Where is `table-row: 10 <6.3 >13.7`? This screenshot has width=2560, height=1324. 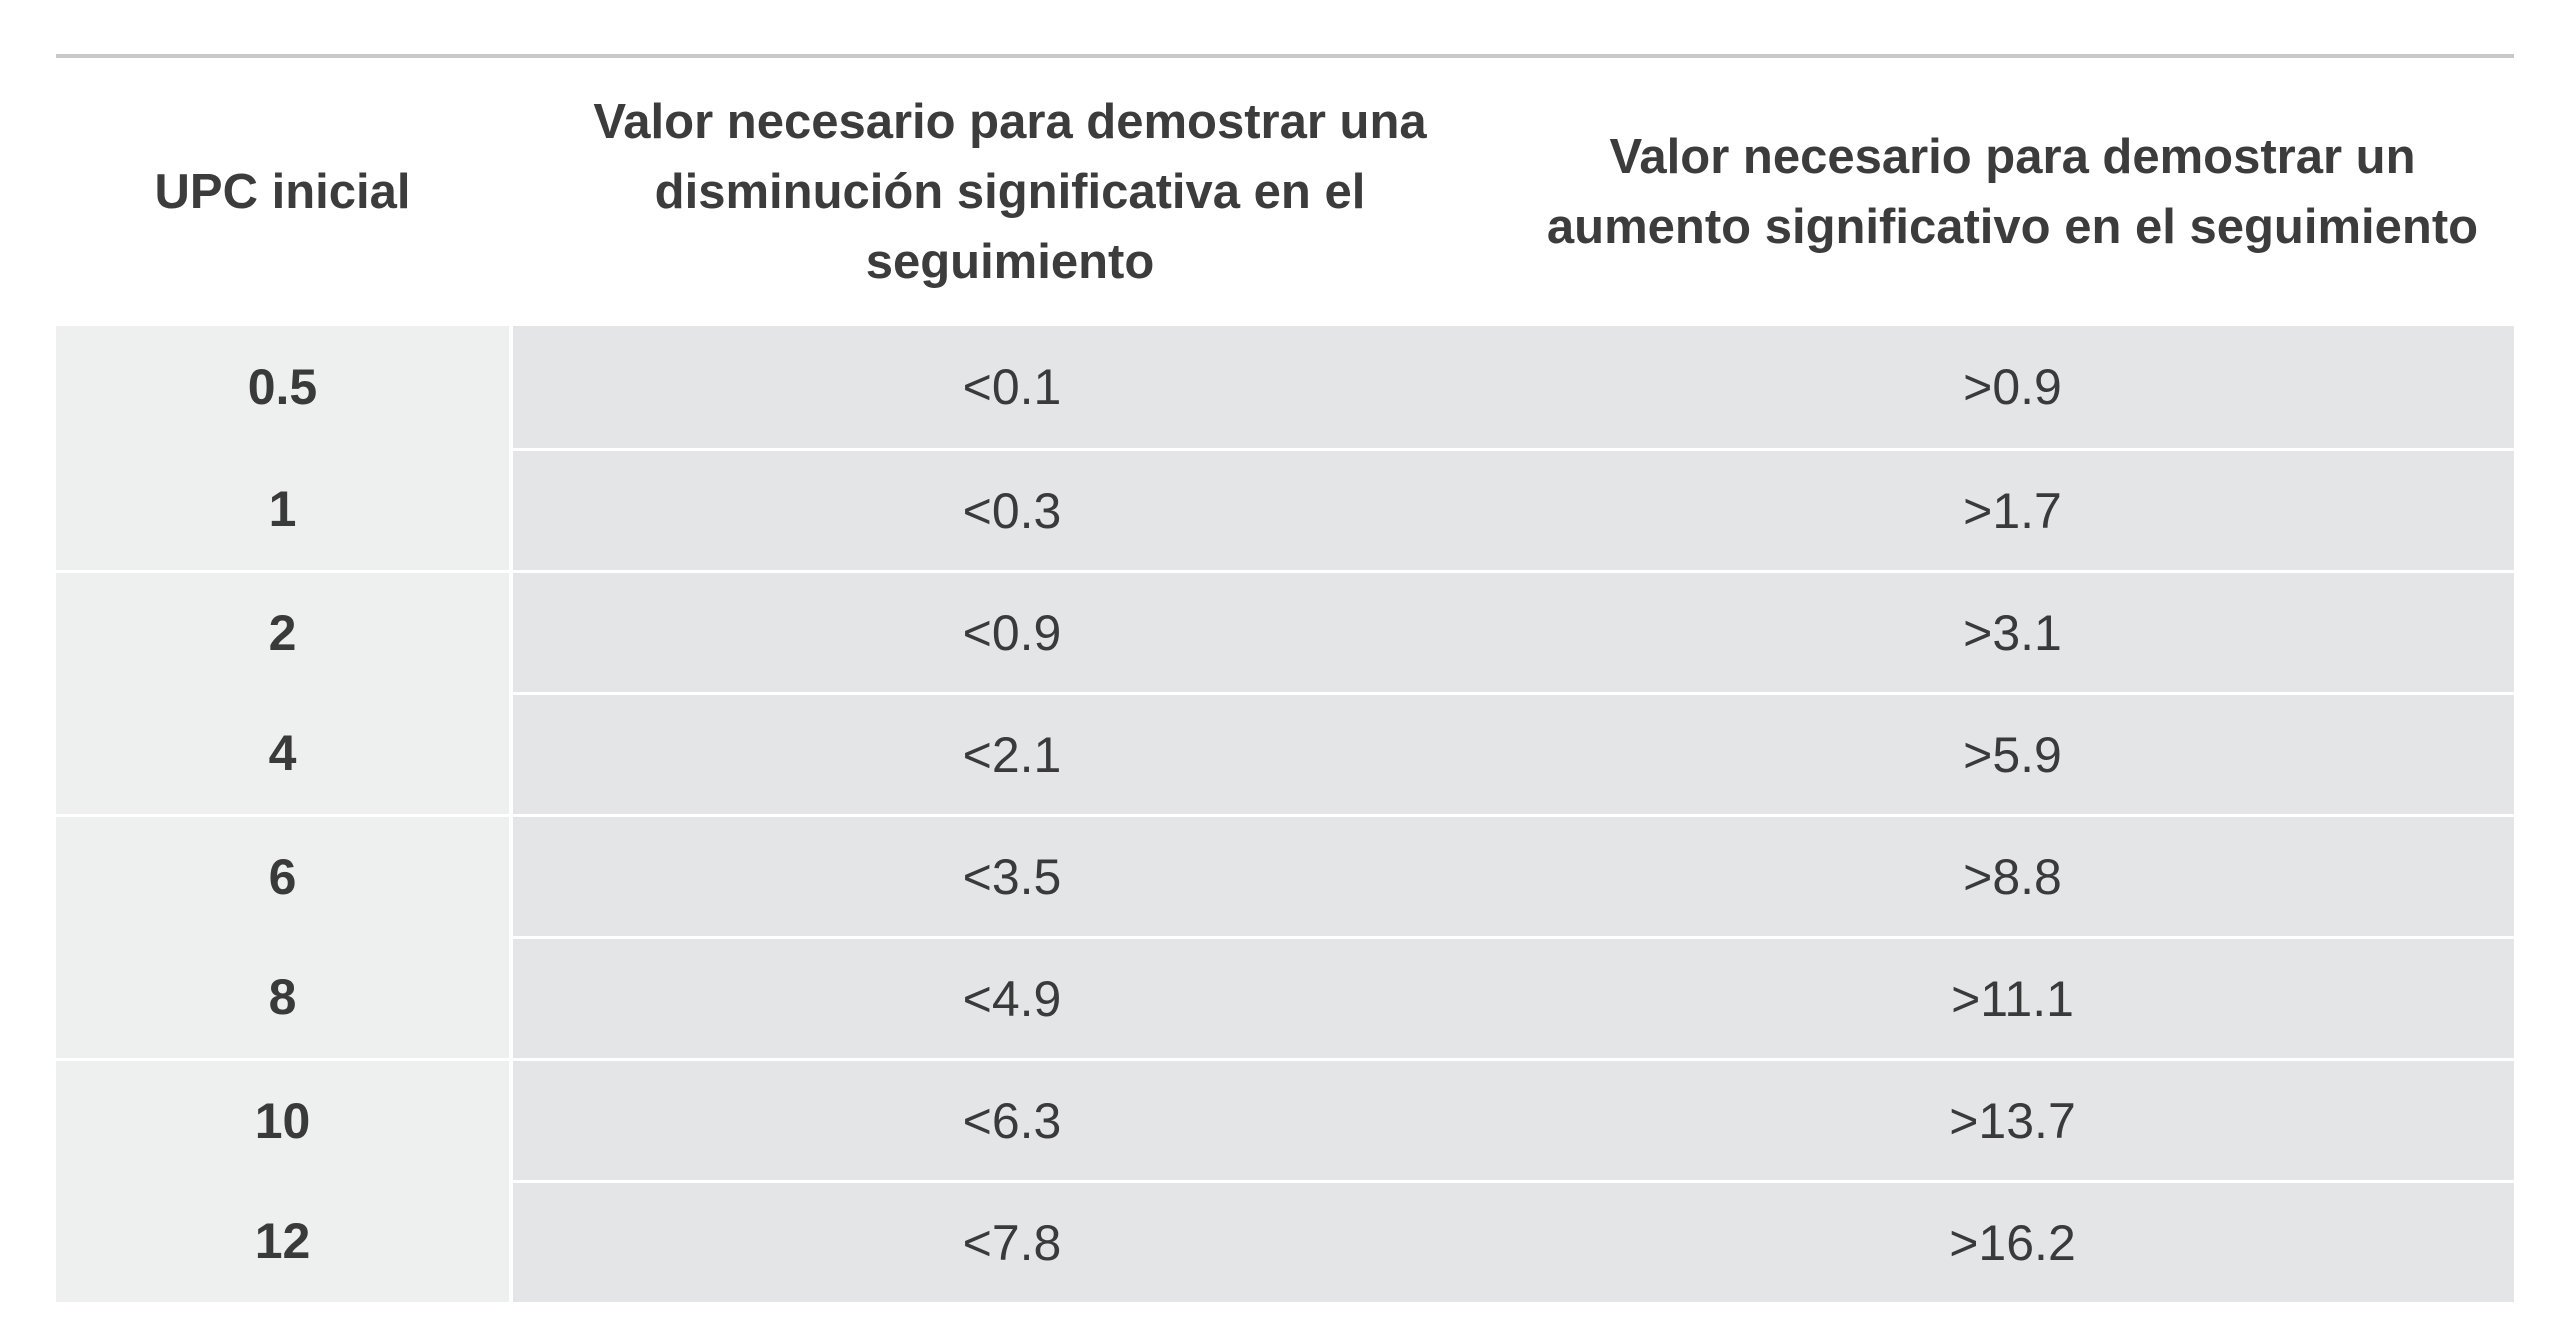 table-row: 10 <6.3 >13.7 is located at coordinates (1285, 1119).